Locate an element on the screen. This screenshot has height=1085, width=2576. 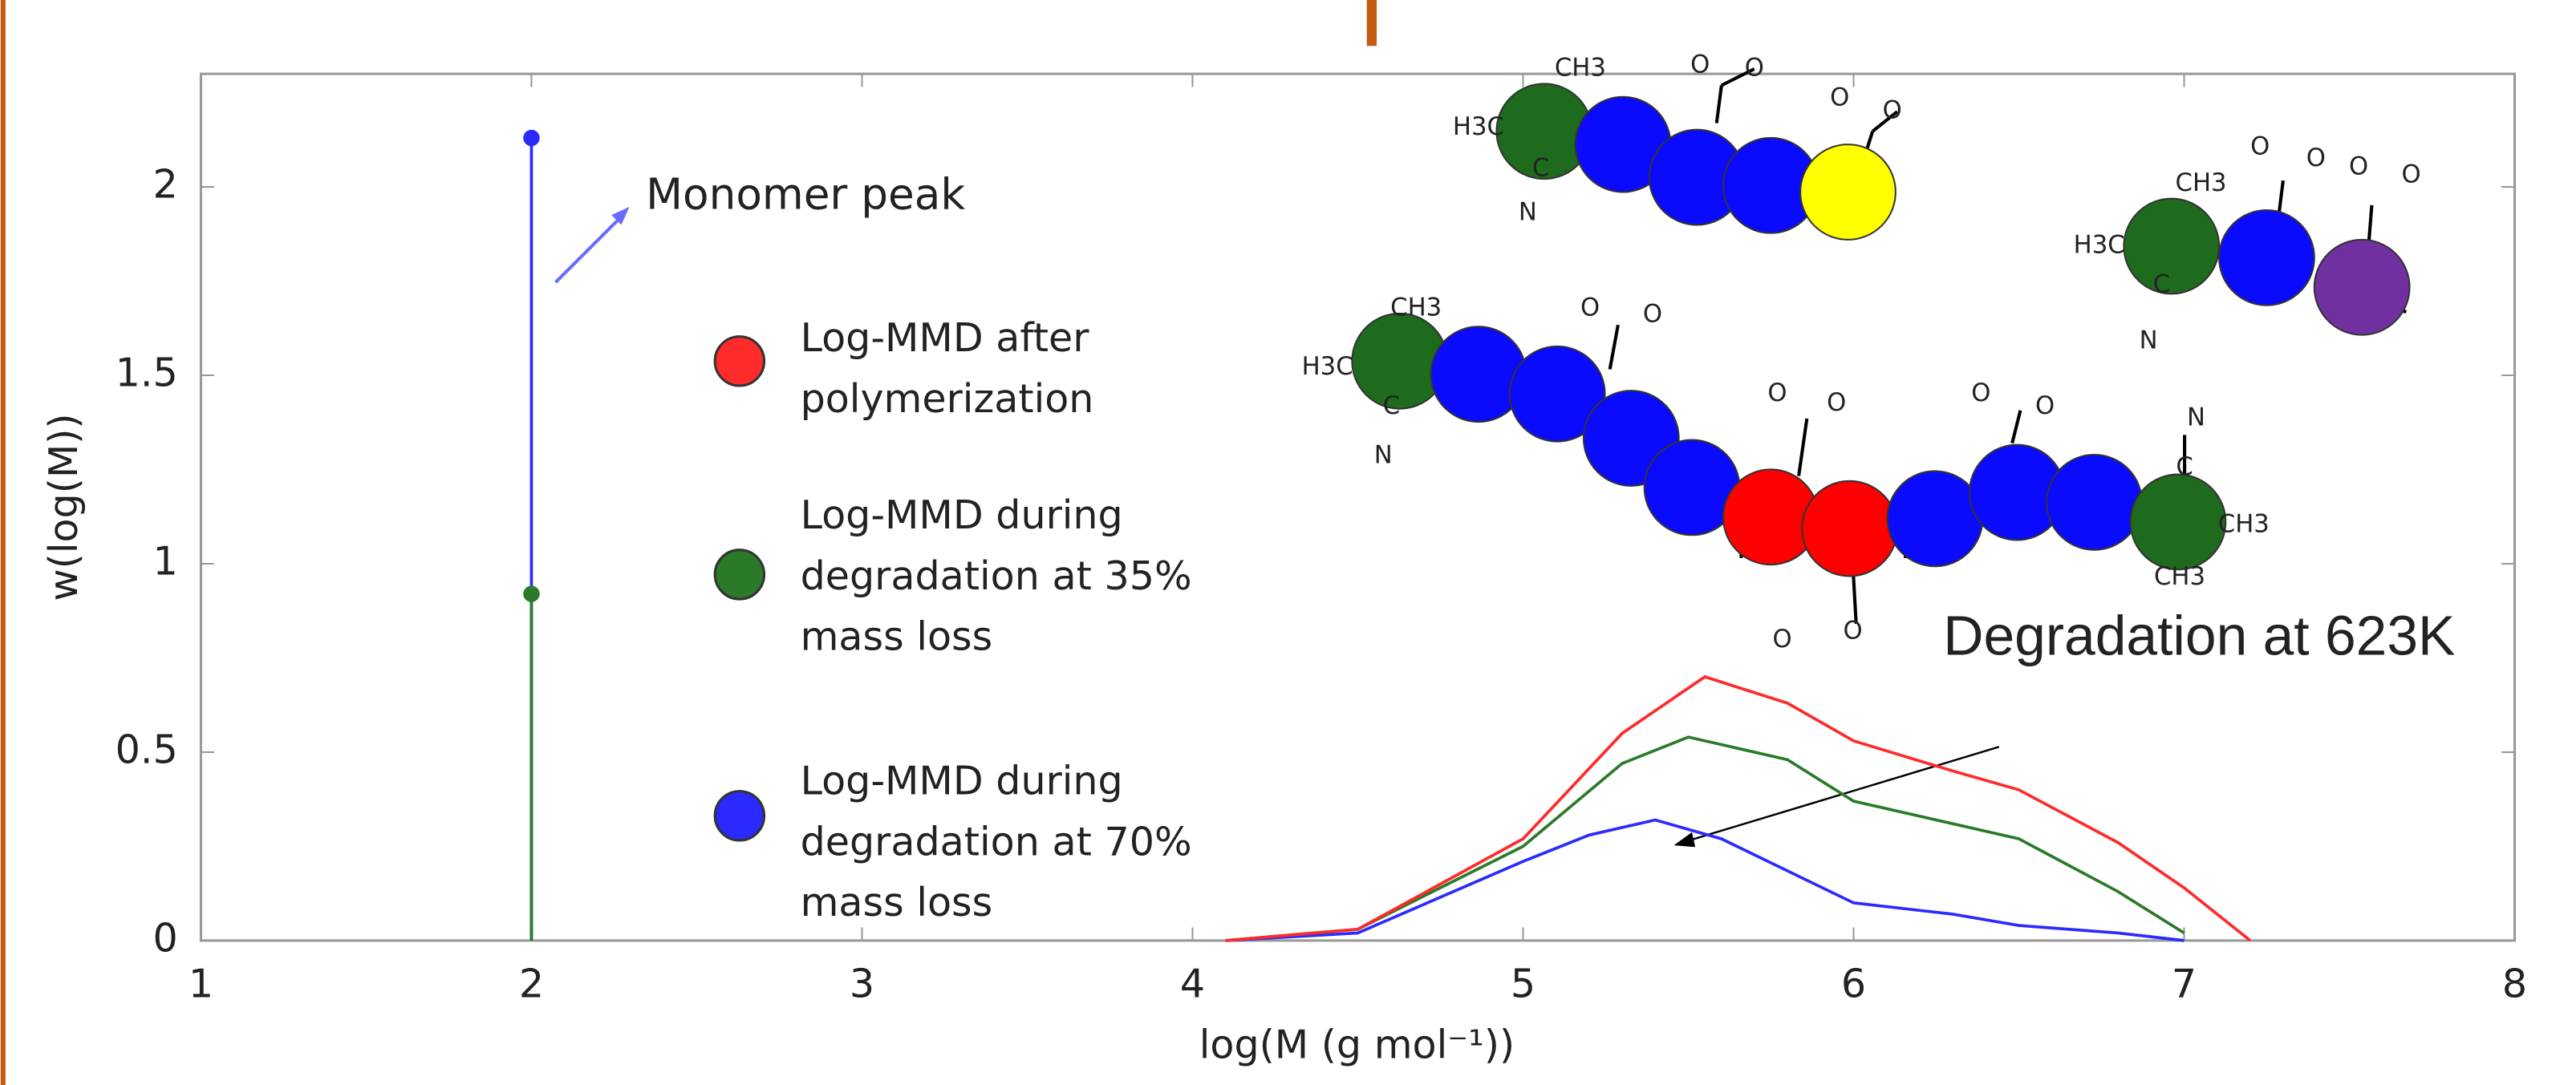
x-tick-label: 2 is located at coordinates (531, 984).